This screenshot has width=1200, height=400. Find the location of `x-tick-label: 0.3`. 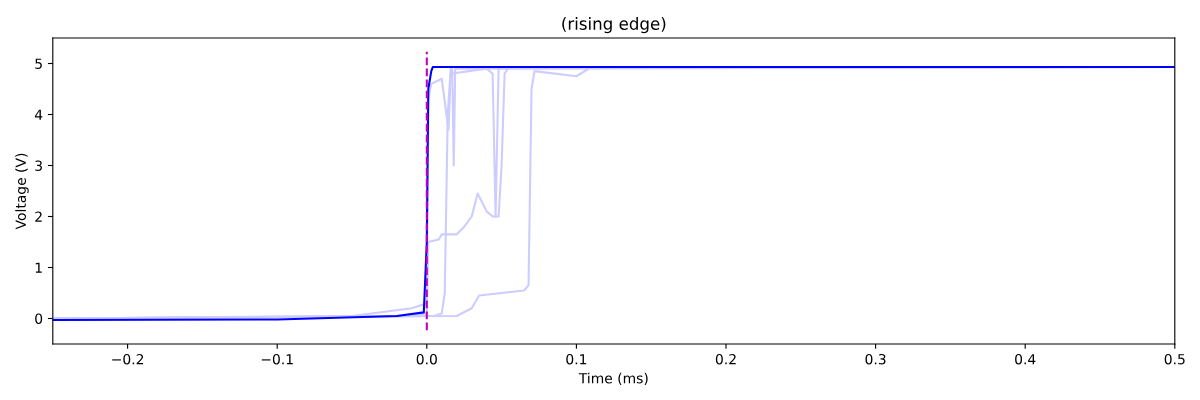

x-tick-label: 0.3 is located at coordinates (875, 359).